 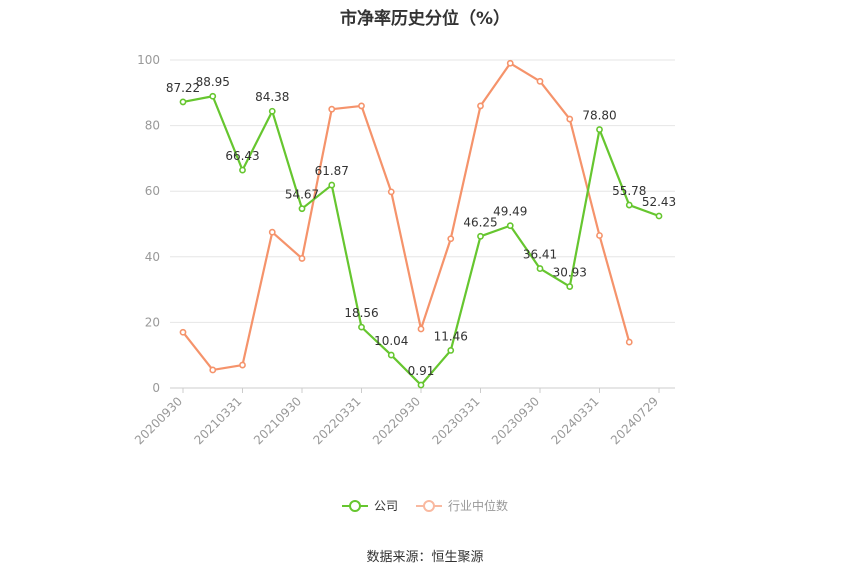 What do you see at coordinates (634, 420) in the screenshot?
I see `x-tick-label: 20240729` at bounding box center [634, 420].